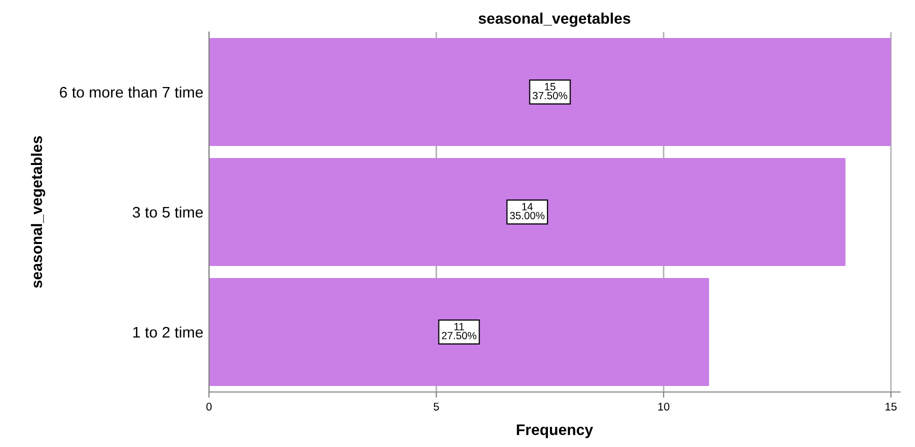 This screenshot has width=915, height=447. I want to click on x-tick-label: 0, so click(209, 406).